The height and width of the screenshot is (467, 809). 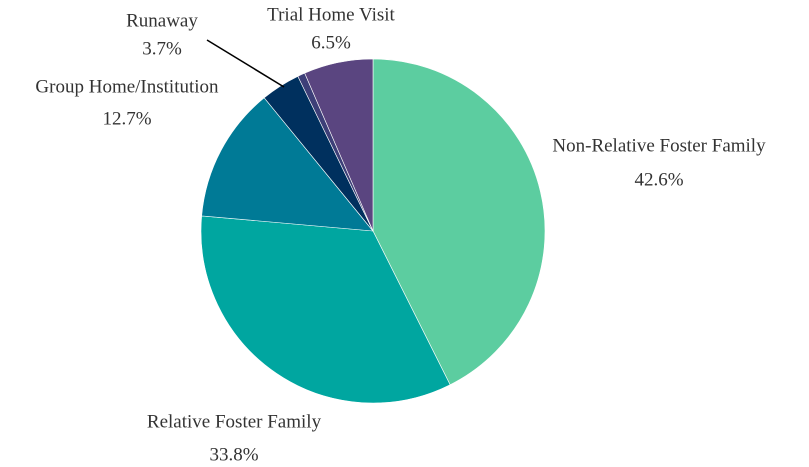 I want to click on slice-value-label: 12.7%, so click(x=126, y=118).